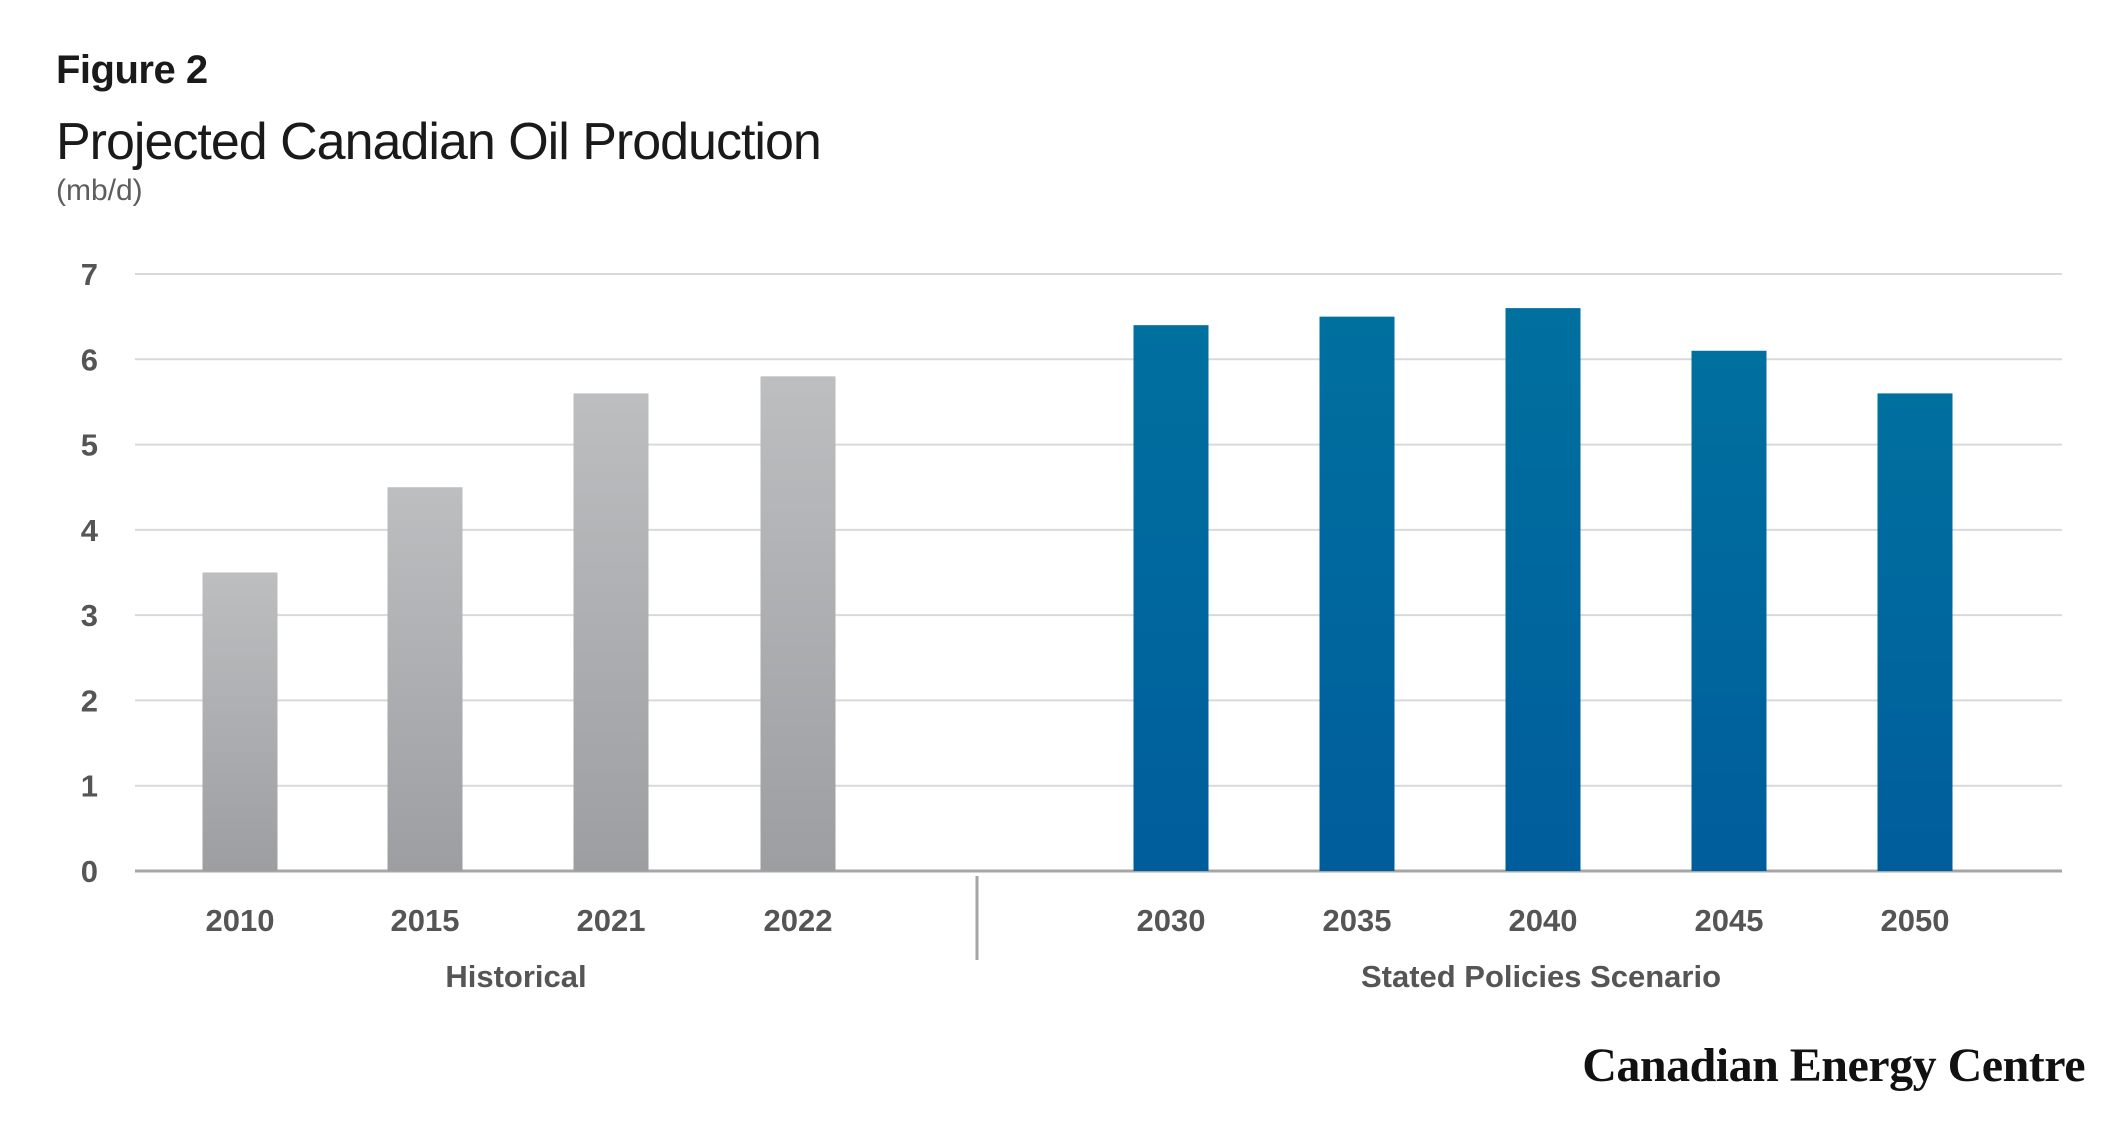 The width and height of the screenshot is (2115, 1140). Describe the element at coordinates (89, 615) in the screenshot. I see `y-tick-label: 3` at that location.